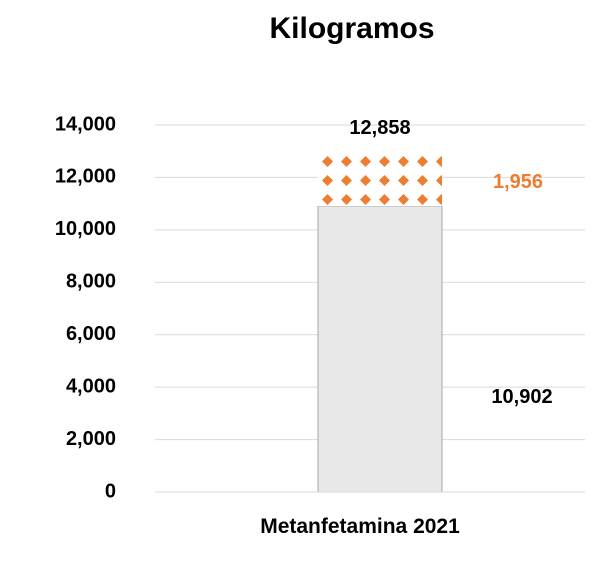 The height and width of the screenshot is (586, 596). What do you see at coordinates (521, 397) in the screenshot?
I see `value-label: 10,902` at bounding box center [521, 397].